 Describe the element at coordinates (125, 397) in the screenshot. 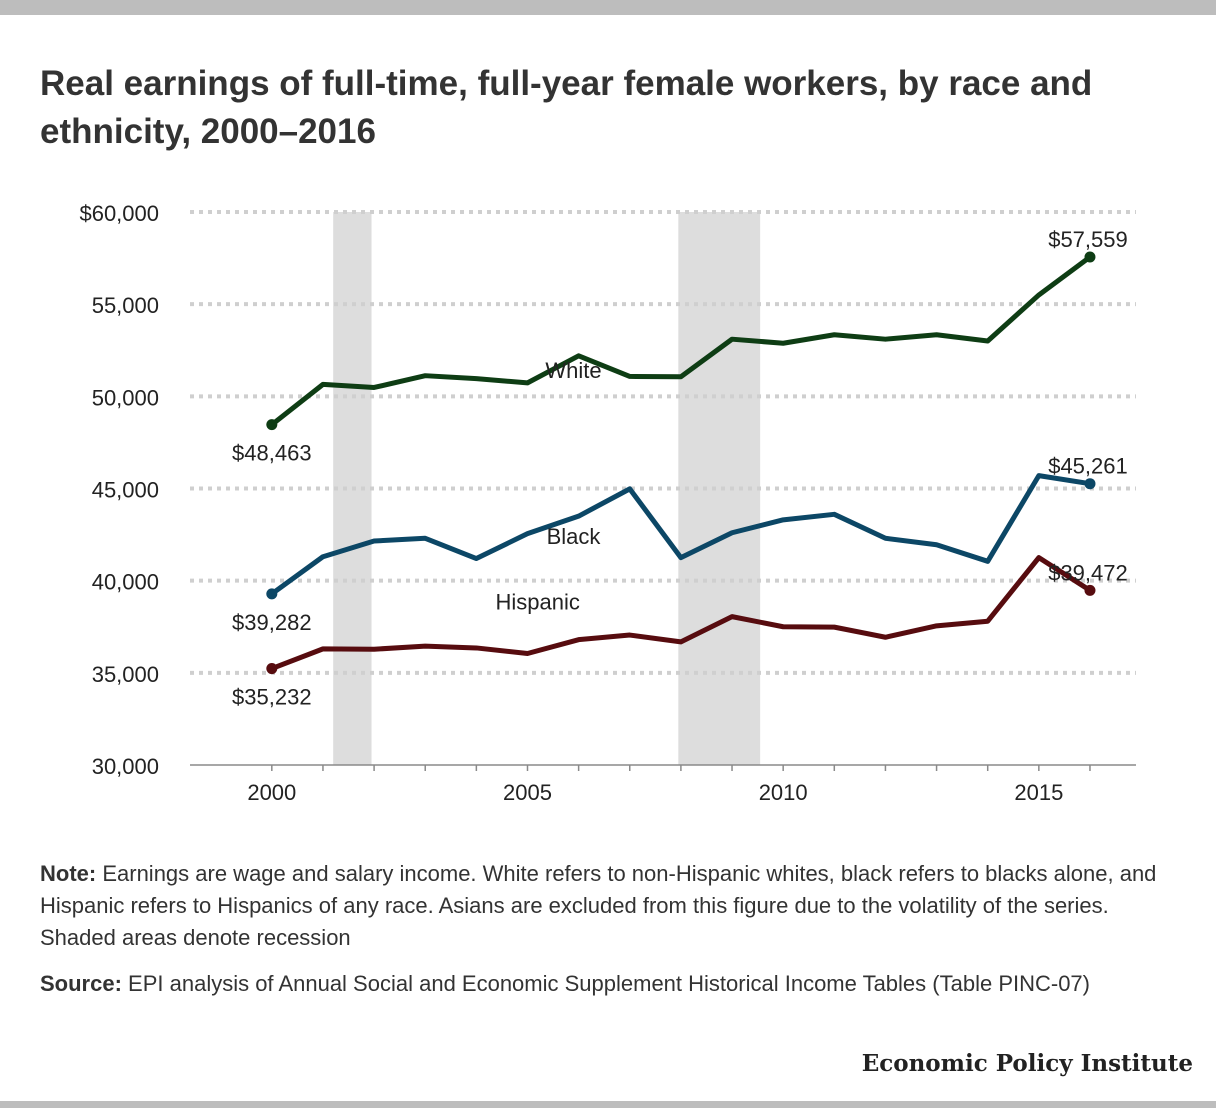

I see `y-tick-label: 50,000` at that location.